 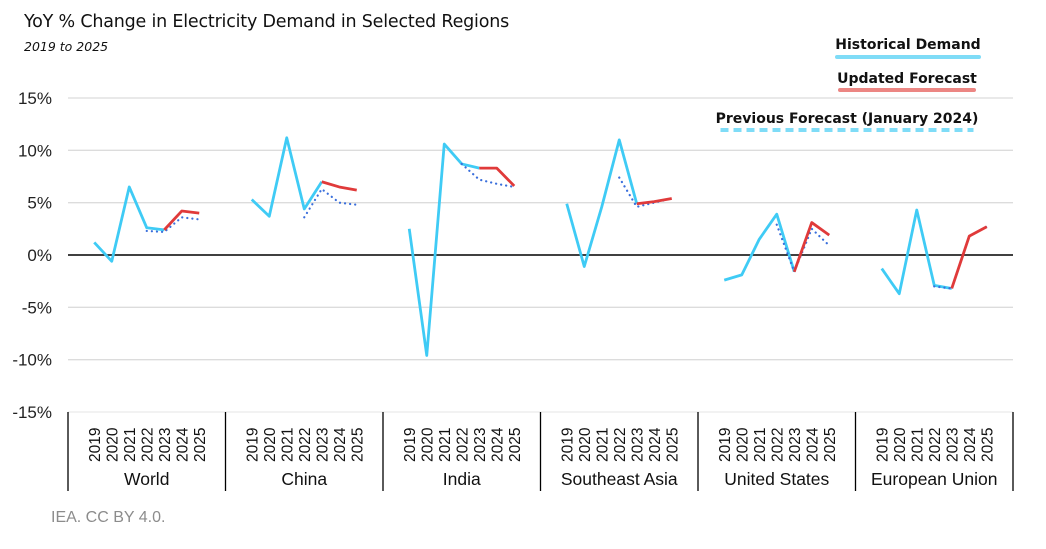 What do you see at coordinates (934, 479) in the screenshot?
I see `x-group-label: European Union` at bounding box center [934, 479].